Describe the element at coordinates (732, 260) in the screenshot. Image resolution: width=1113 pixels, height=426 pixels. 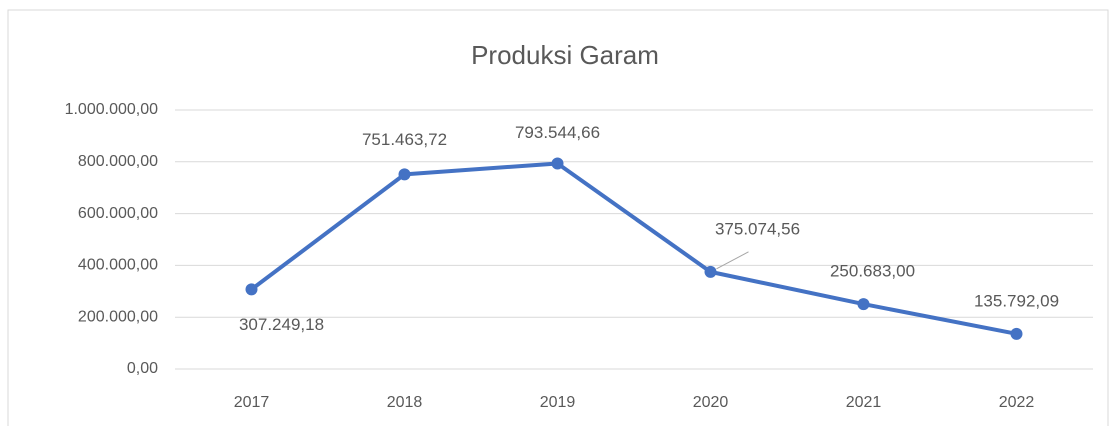
I see `leader-line` at that location.